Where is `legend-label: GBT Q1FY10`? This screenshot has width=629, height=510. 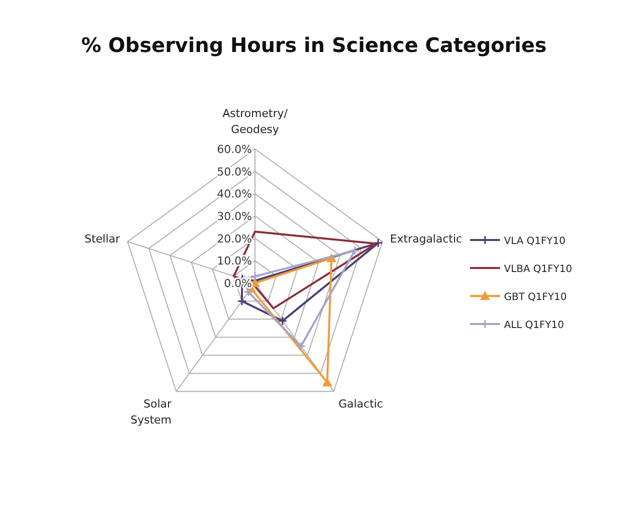 legend-label: GBT Q1FY10 is located at coordinates (535, 297).